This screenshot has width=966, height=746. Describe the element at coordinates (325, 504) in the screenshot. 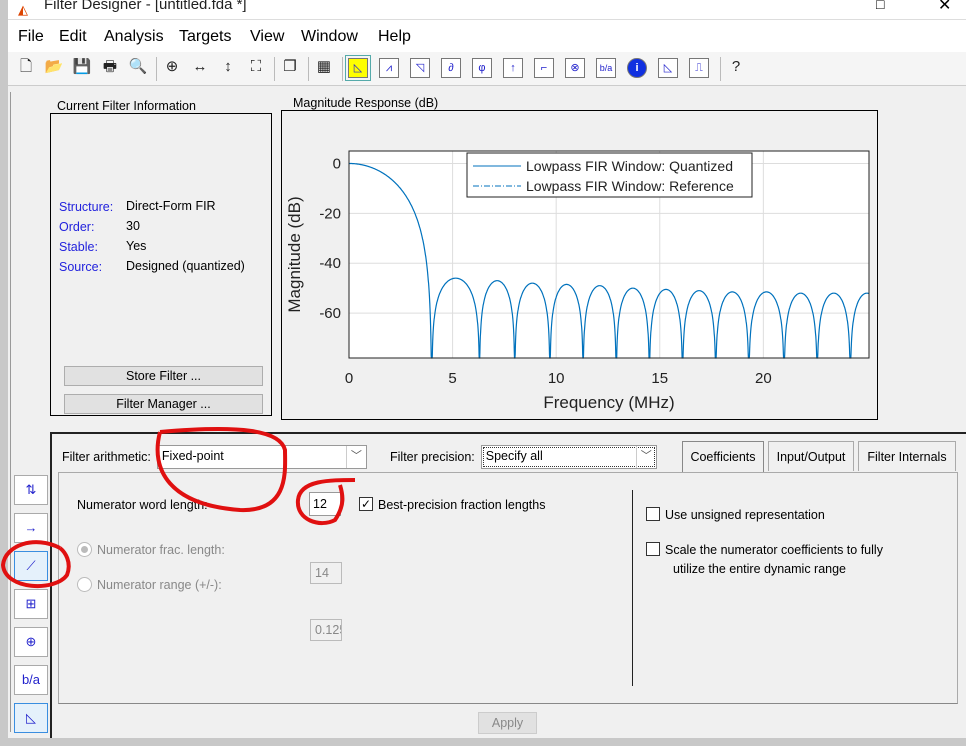

I see `numerator-word-length-input: 12` at that location.